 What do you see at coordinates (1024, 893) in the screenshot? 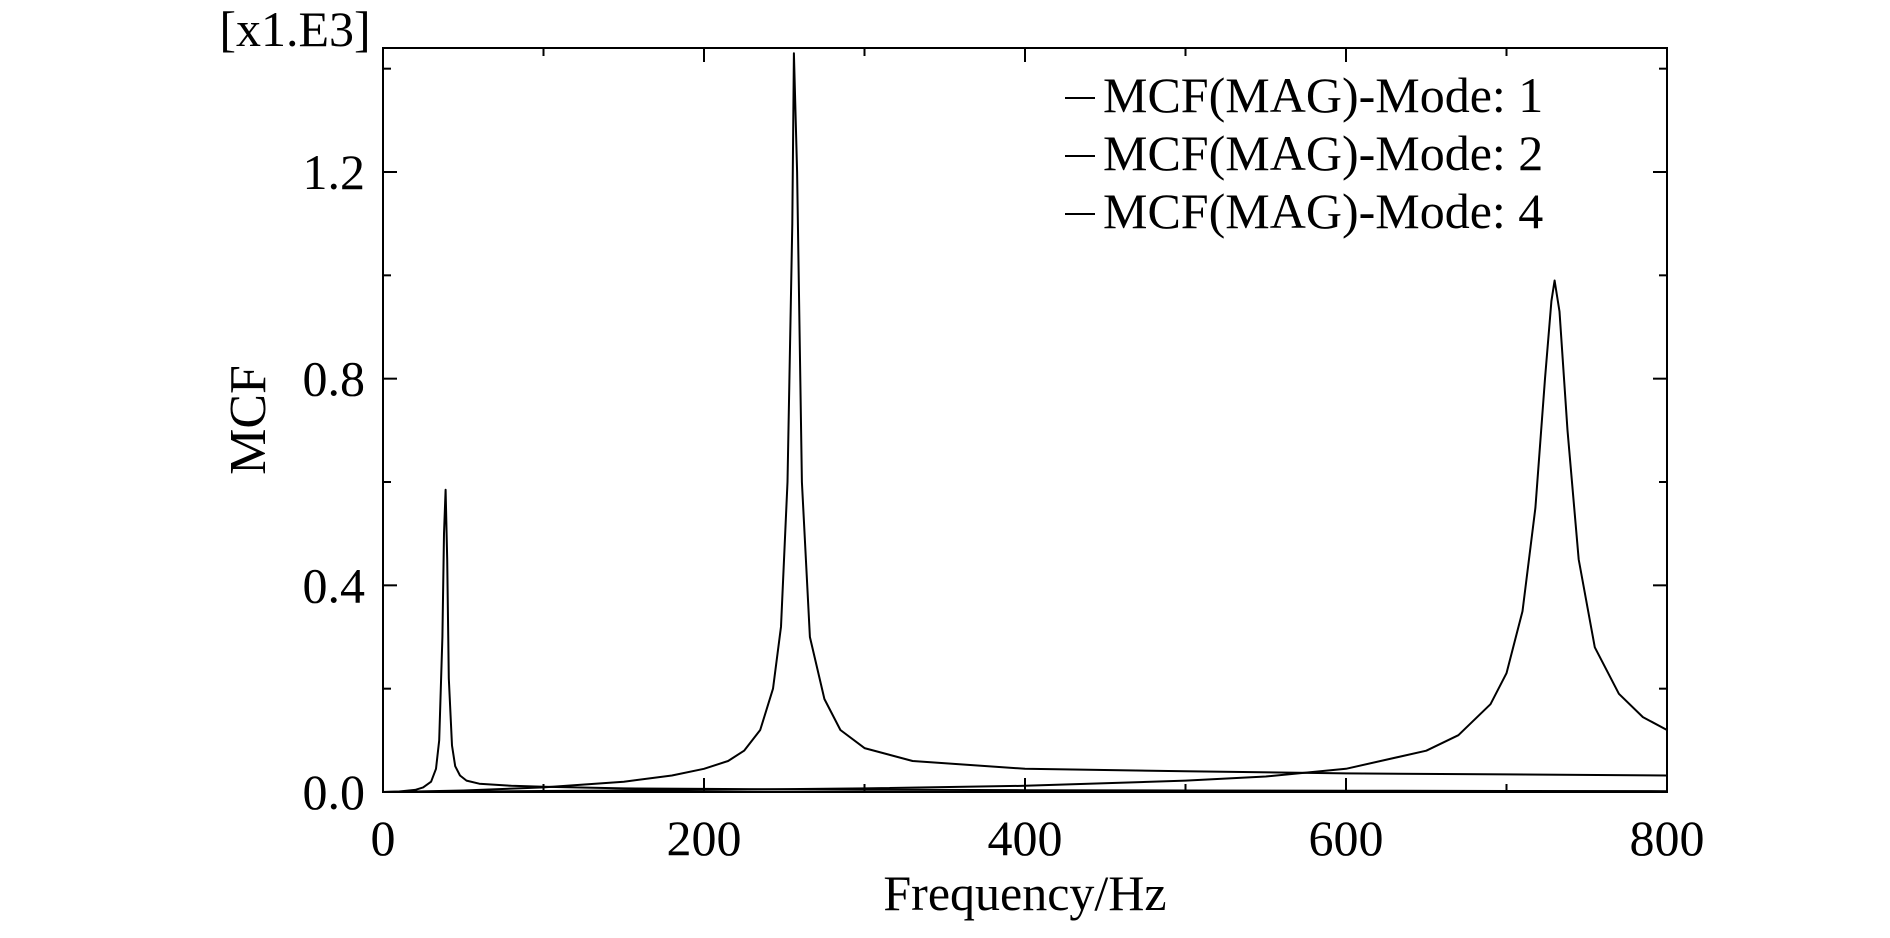
I see `x-axis-label: Frequency/Hz` at bounding box center [1024, 893].